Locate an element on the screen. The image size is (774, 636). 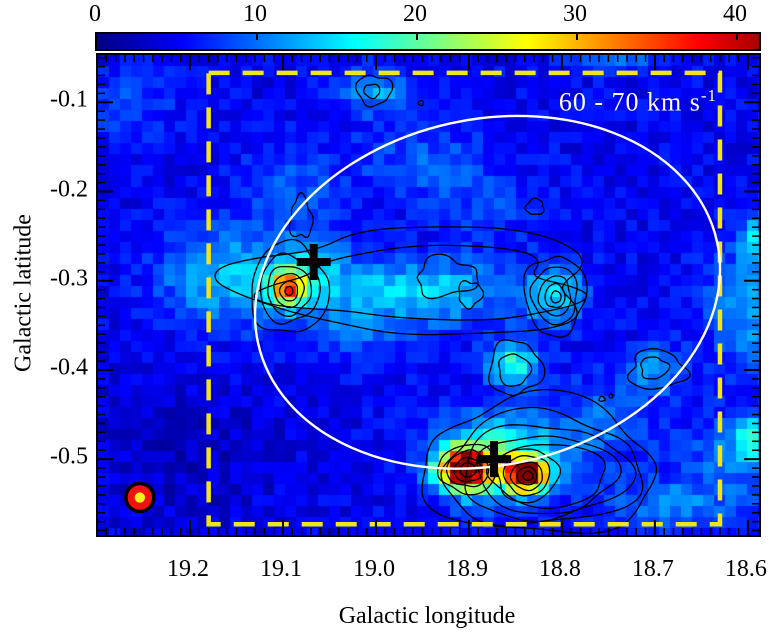
x-tick-label: 19.2 is located at coordinates (188, 569).